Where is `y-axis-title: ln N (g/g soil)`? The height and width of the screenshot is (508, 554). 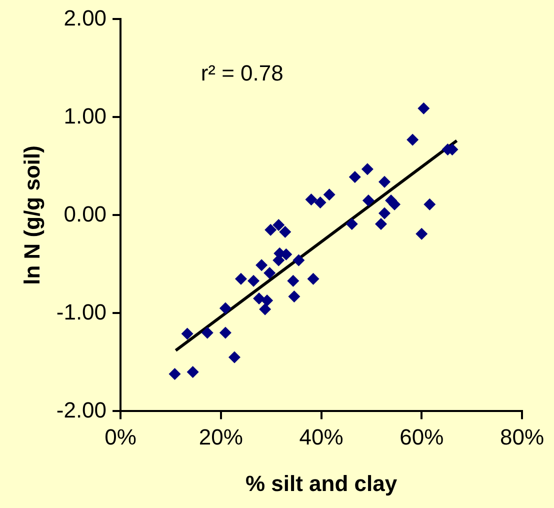
y-axis-title: ln N (g/g soil) is located at coordinates (31, 215).